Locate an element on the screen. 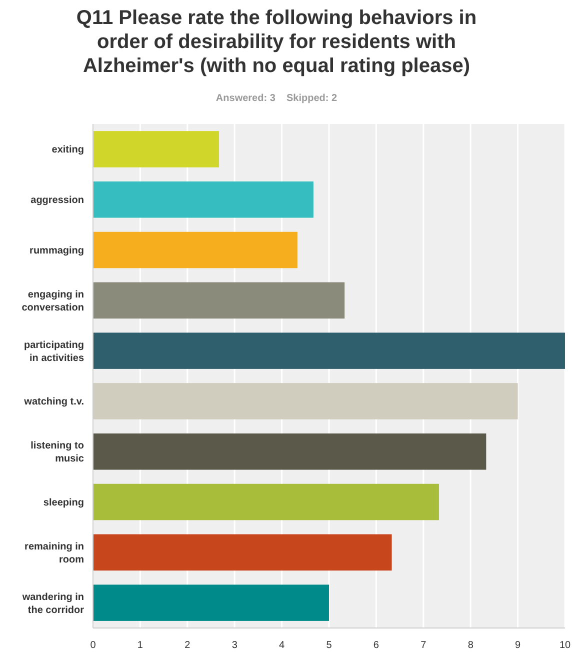 The image size is (577, 656). x-tick-label: 9 is located at coordinates (518, 645).